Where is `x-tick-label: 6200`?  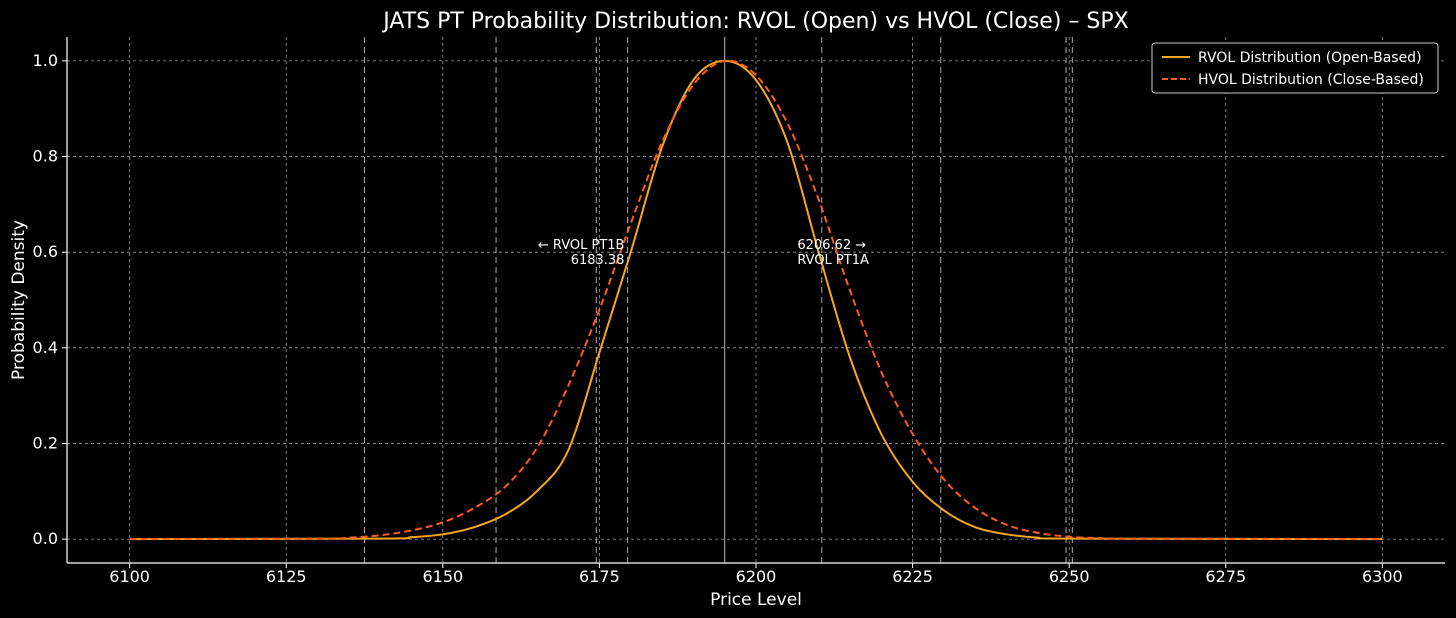 x-tick-label: 6200 is located at coordinates (756, 576).